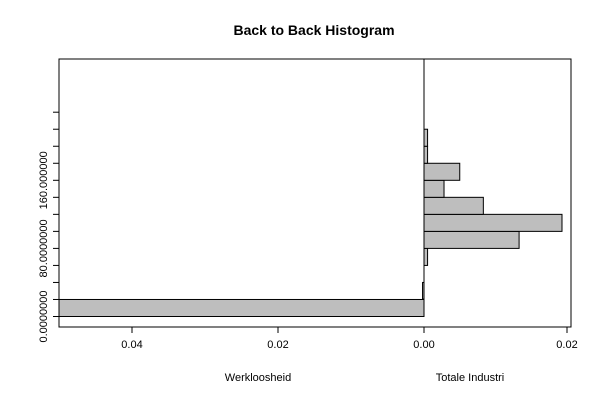 This screenshot has width=599, height=400. I want to click on left-histogram-bars, so click(241, 299).